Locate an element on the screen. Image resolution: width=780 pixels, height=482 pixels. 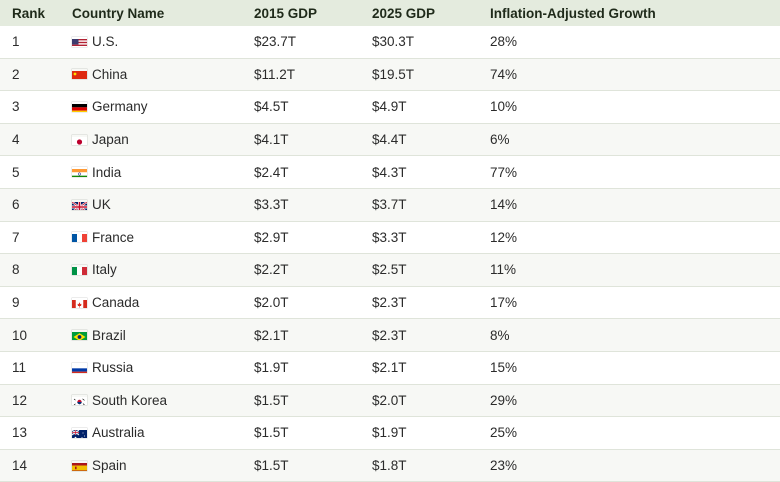
growth-cell: 28% is located at coordinates (635, 42).